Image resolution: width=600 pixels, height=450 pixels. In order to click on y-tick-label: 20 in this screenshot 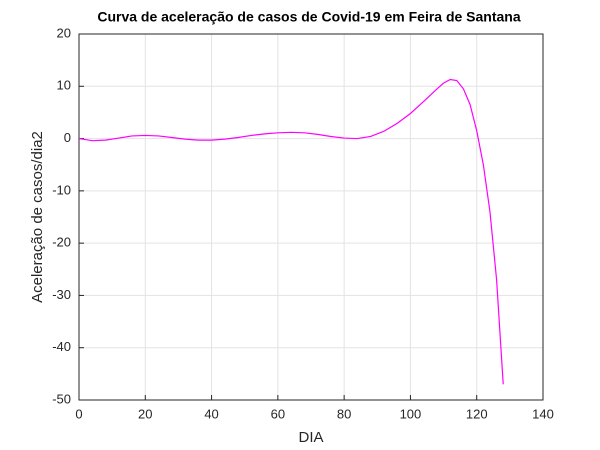, I will do `click(64, 32)`.